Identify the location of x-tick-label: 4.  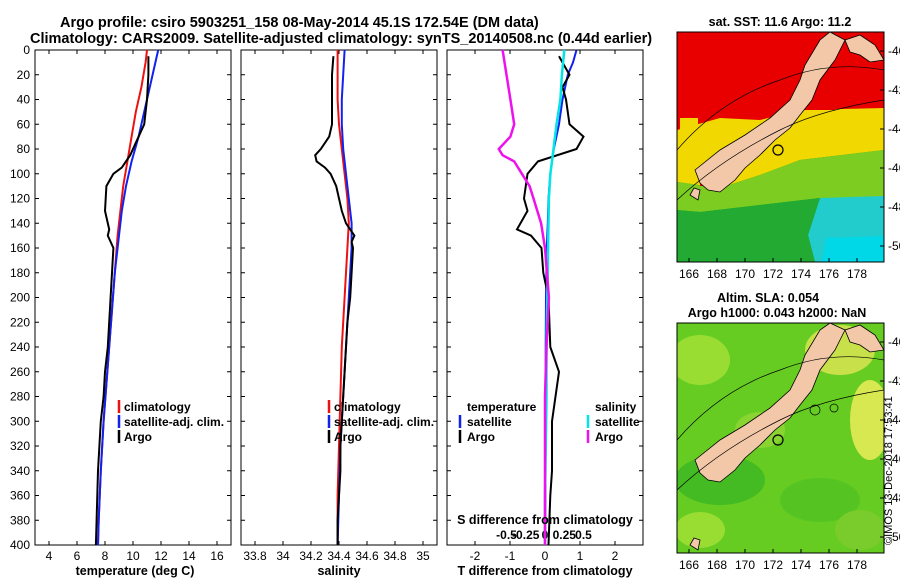
(49, 556).